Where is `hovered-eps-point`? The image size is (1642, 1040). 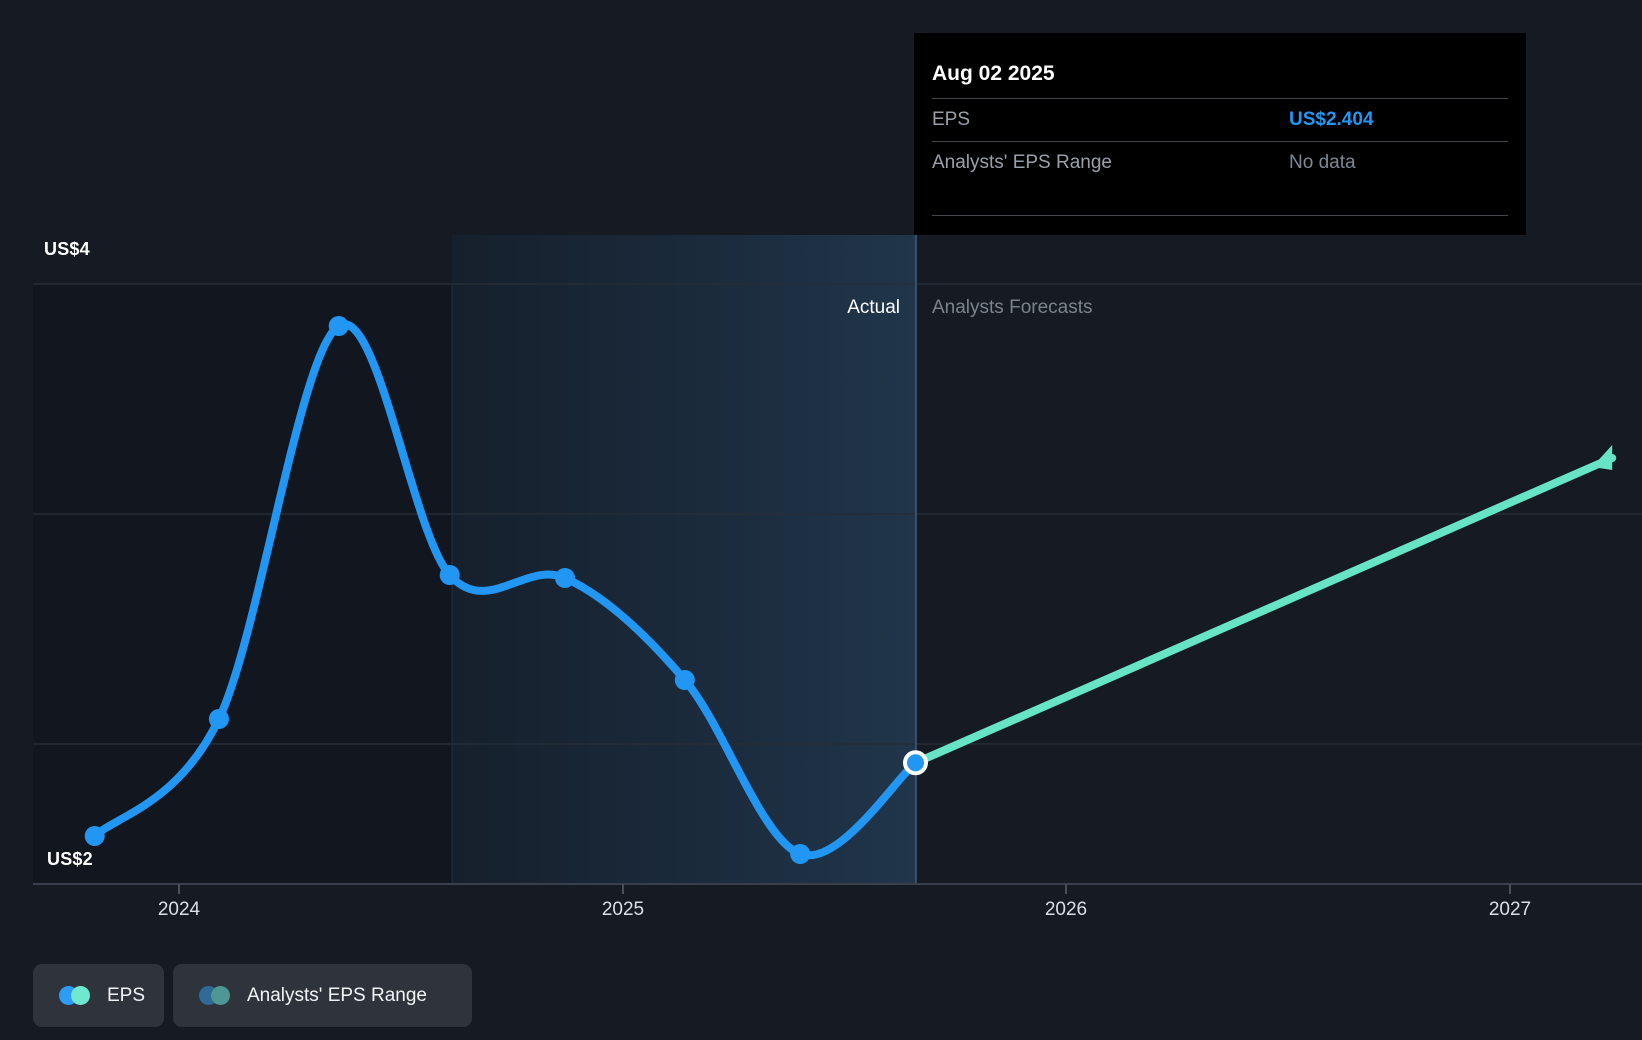 hovered-eps-point is located at coordinates (915, 763).